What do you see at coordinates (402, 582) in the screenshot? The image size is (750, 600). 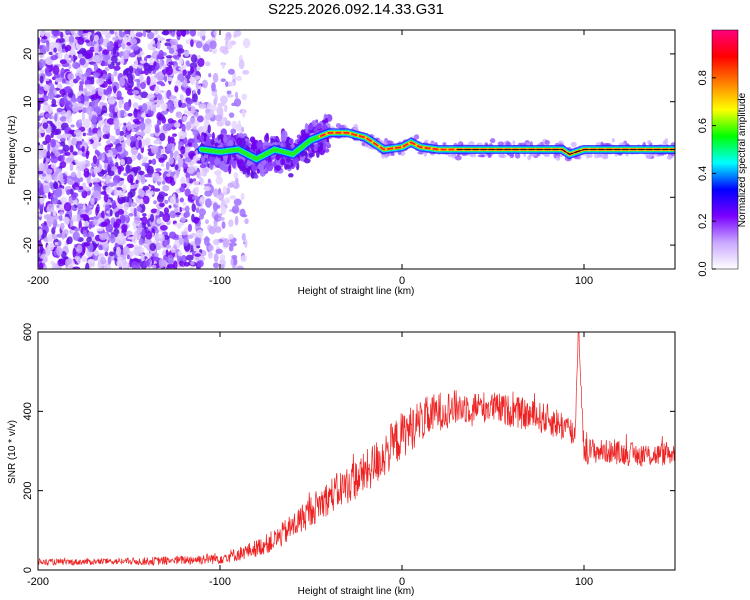 I see `x-tick-label: 0` at bounding box center [402, 582].